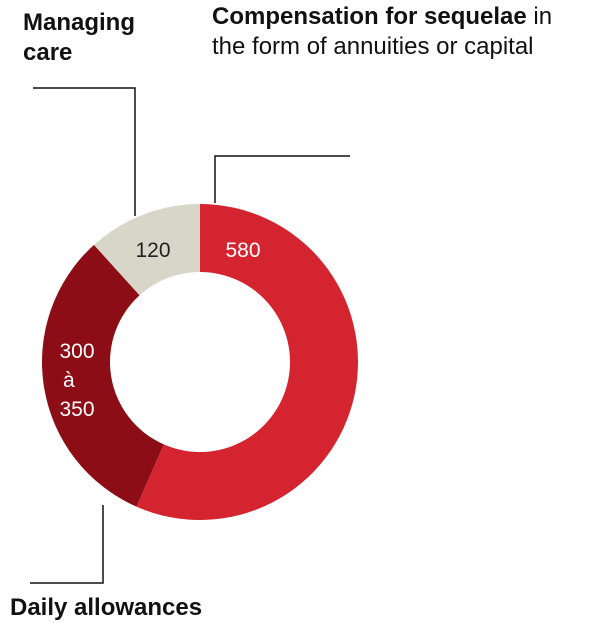 This screenshot has width=590, height=629. I want to click on segment-value-120: 120, so click(152, 250).